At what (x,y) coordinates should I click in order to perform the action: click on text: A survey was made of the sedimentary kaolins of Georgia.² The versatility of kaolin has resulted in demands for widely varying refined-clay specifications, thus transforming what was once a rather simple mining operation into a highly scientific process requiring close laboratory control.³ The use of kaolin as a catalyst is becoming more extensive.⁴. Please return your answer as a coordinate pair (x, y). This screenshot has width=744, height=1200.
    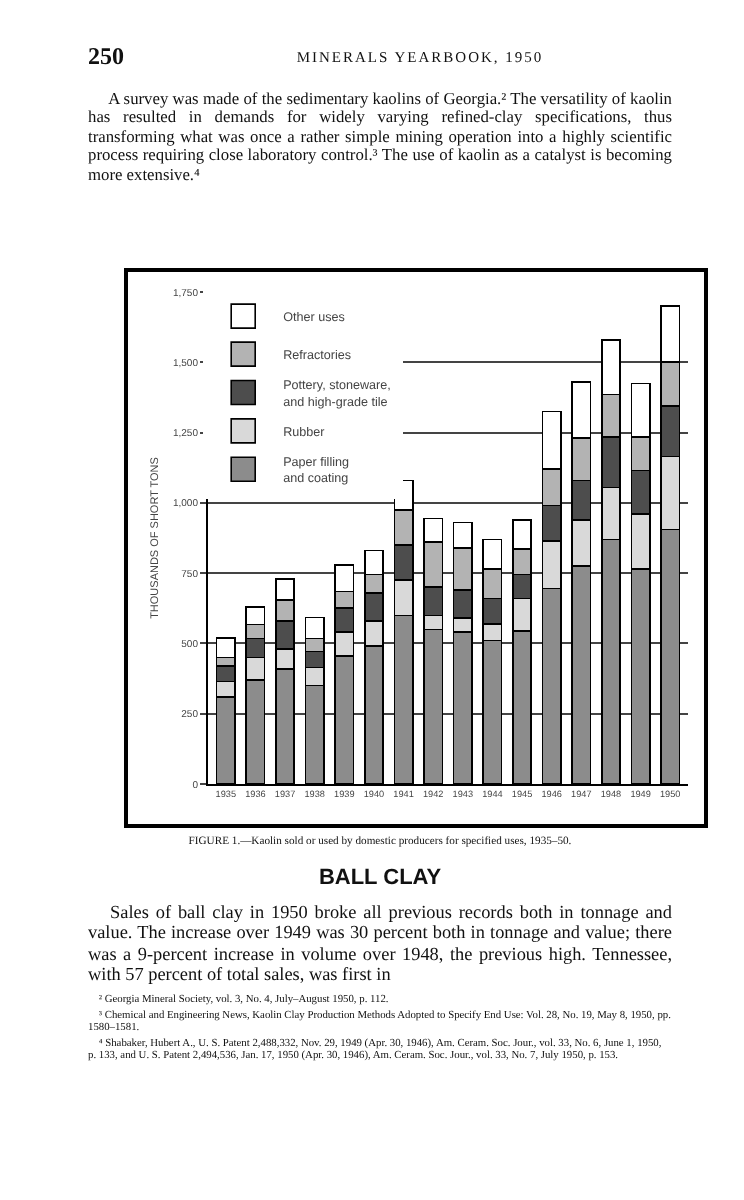
    Looking at the image, I should click on (380, 137).